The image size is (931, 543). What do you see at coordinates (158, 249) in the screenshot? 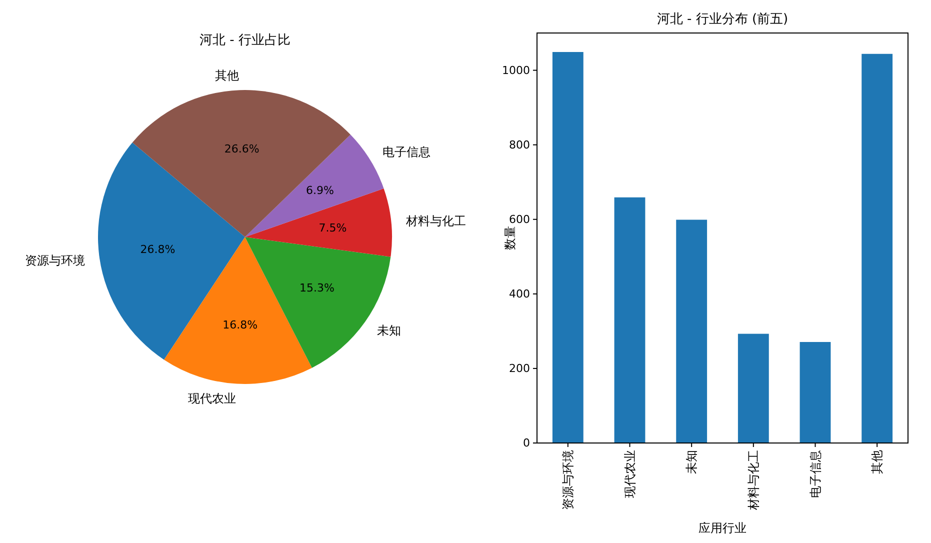
I see `data-label: 26.8%` at bounding box center [158, 249].